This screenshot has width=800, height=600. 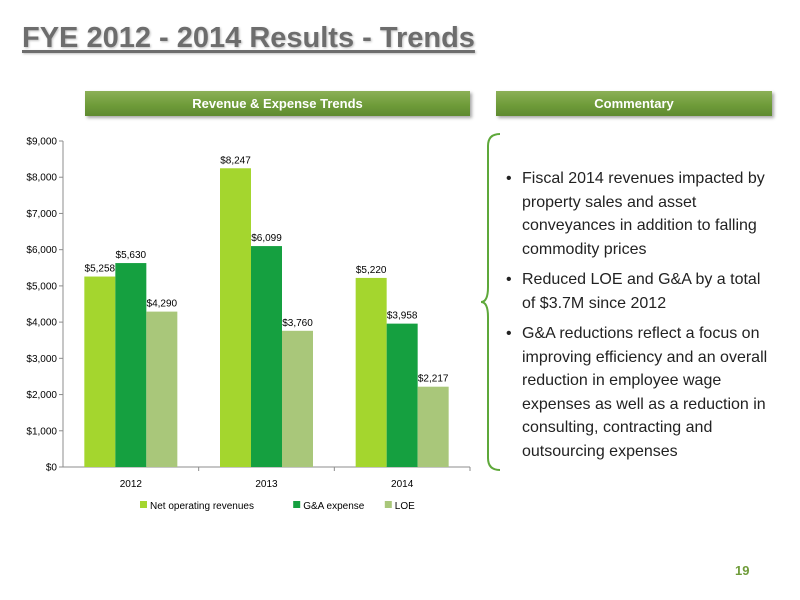 I want to click on y-tick-label: $5,000, so click(x=41, y=286).